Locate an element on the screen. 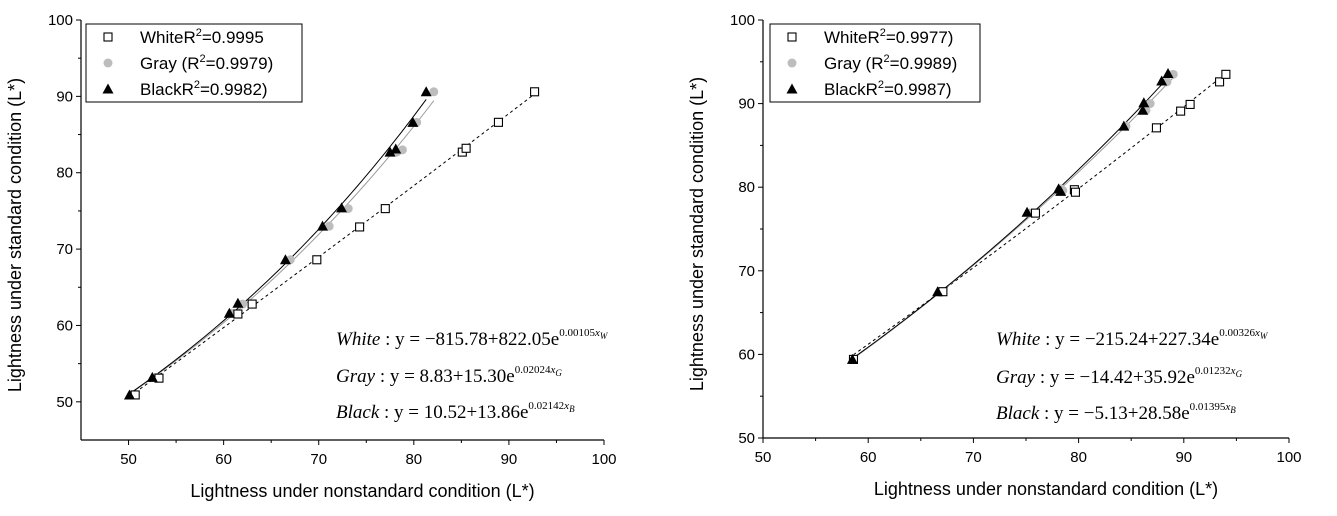 The width and height of the screenshot is (1337, 516). equation-gray: Gray : y = 8.83+15.30e0.02024xG is located at coordinates (449, 375).